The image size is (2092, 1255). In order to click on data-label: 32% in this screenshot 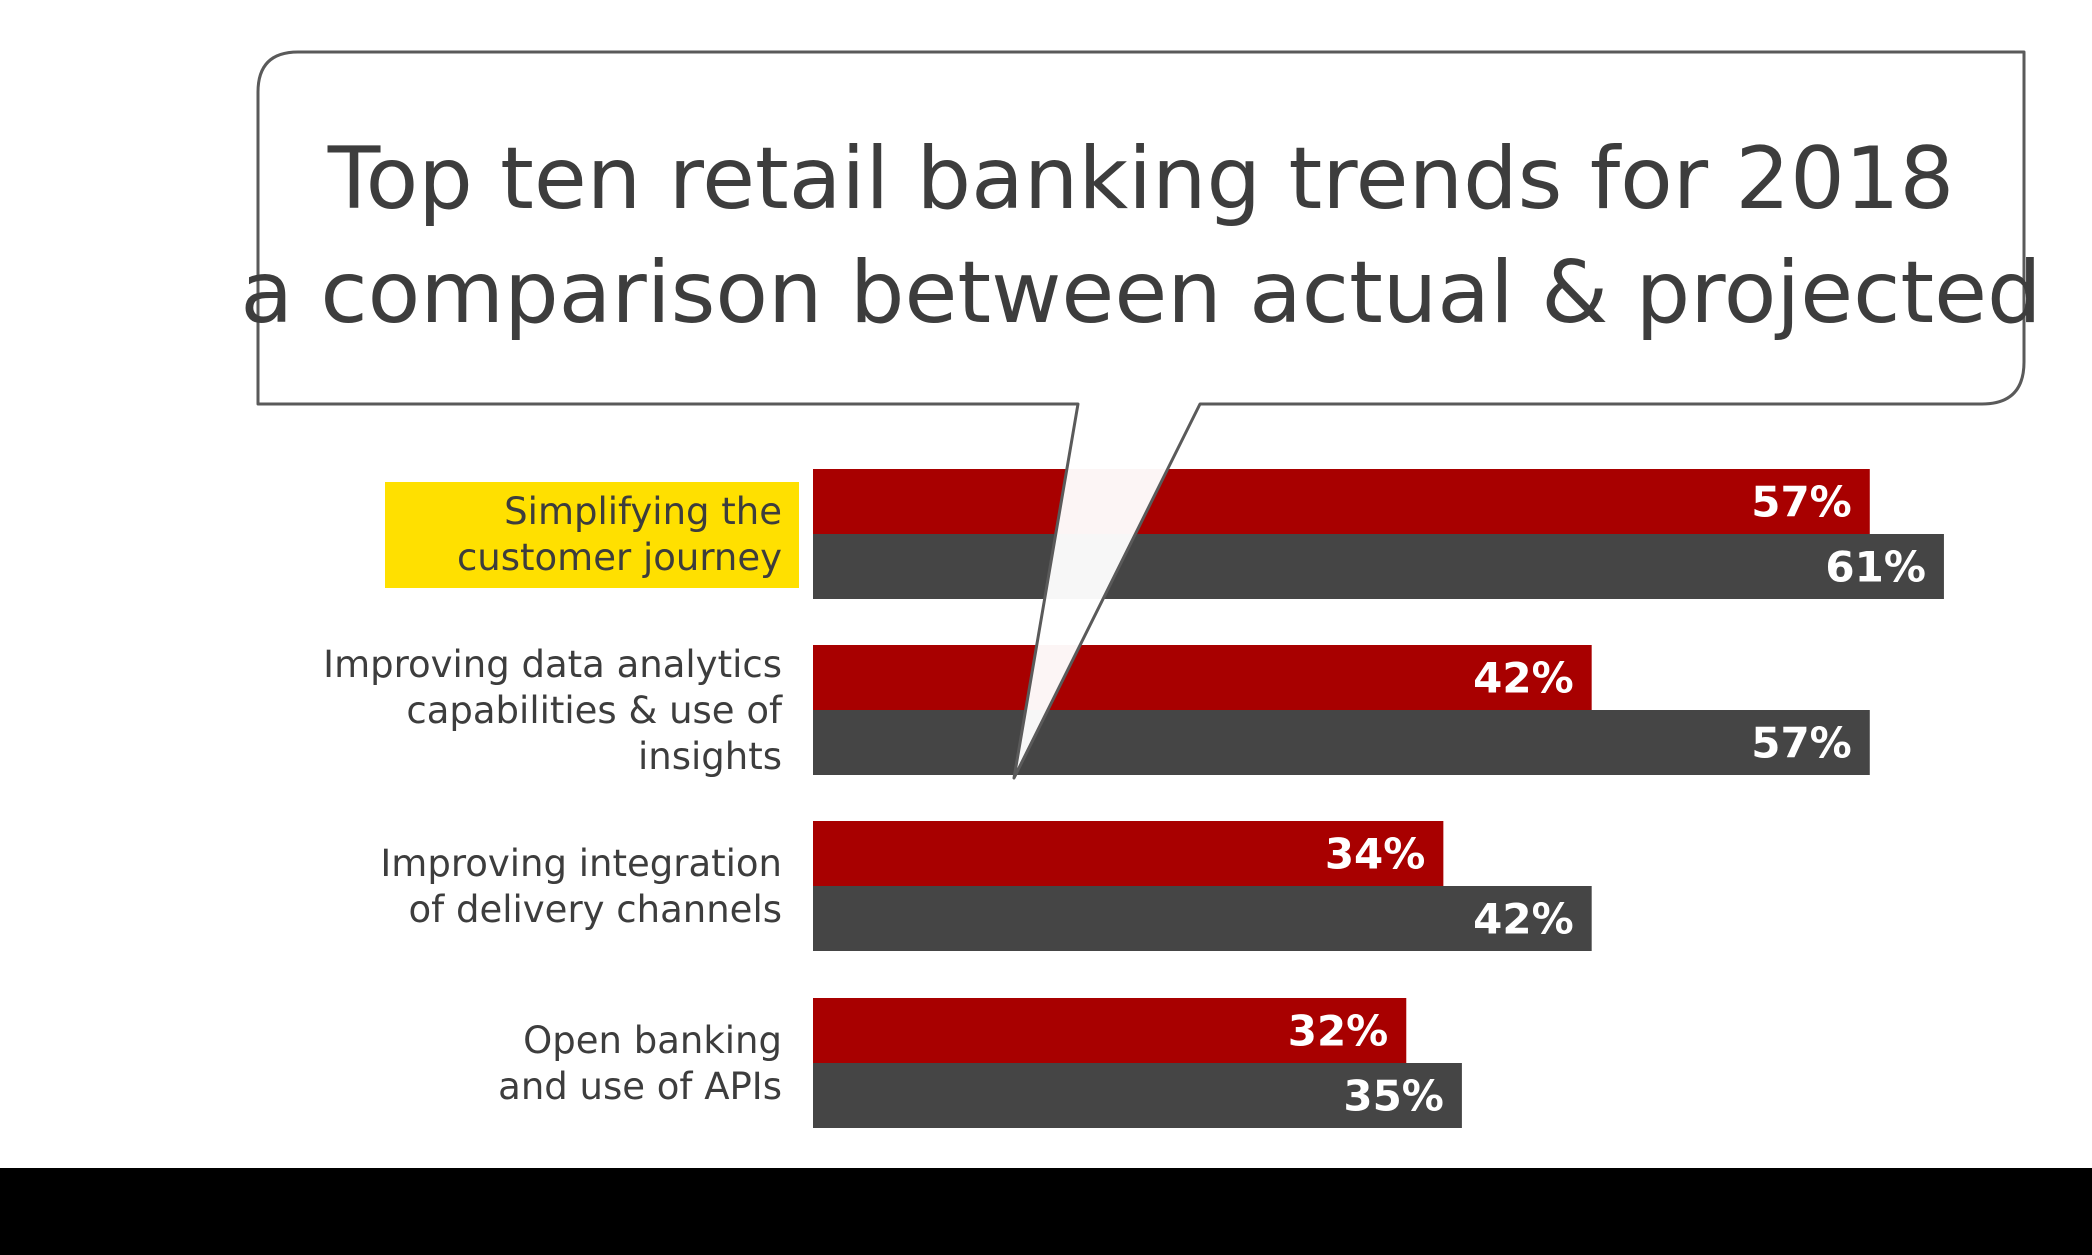, I will do `click(1338, 1031)`.